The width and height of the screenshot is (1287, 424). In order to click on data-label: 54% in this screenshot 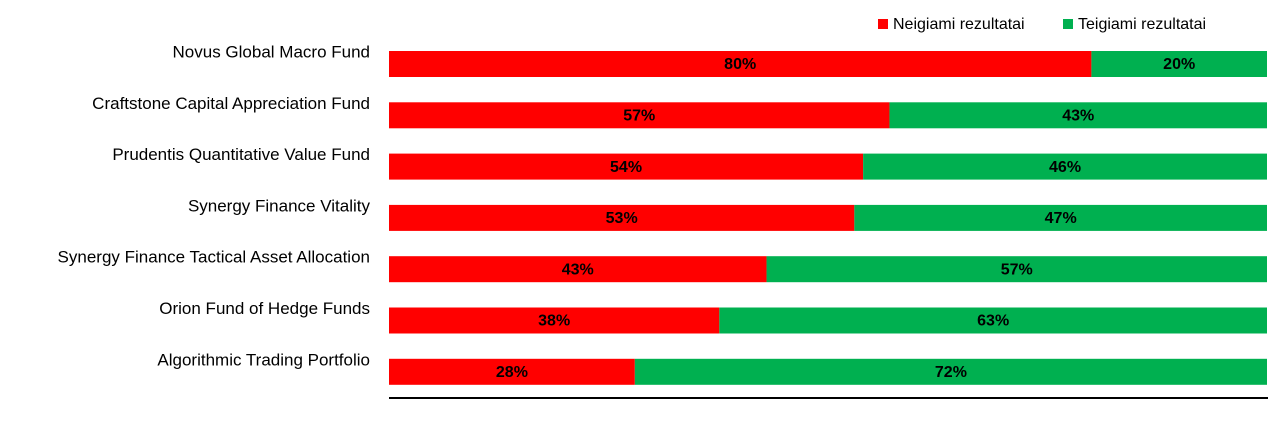, I will do `click(626, 167)`.